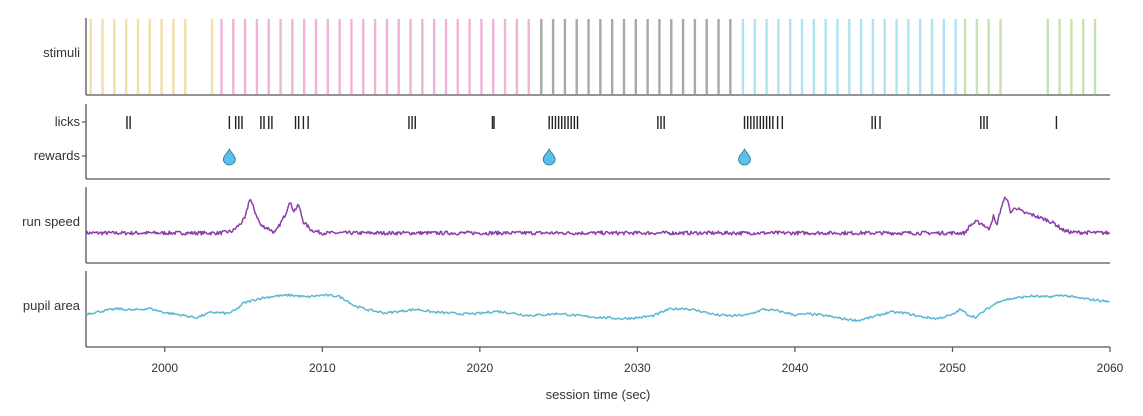 The image size is (1143, 416). Describe the element at coordinates (952, 368) in the screenshot. I see `x-tick-label: 2050` at that location.